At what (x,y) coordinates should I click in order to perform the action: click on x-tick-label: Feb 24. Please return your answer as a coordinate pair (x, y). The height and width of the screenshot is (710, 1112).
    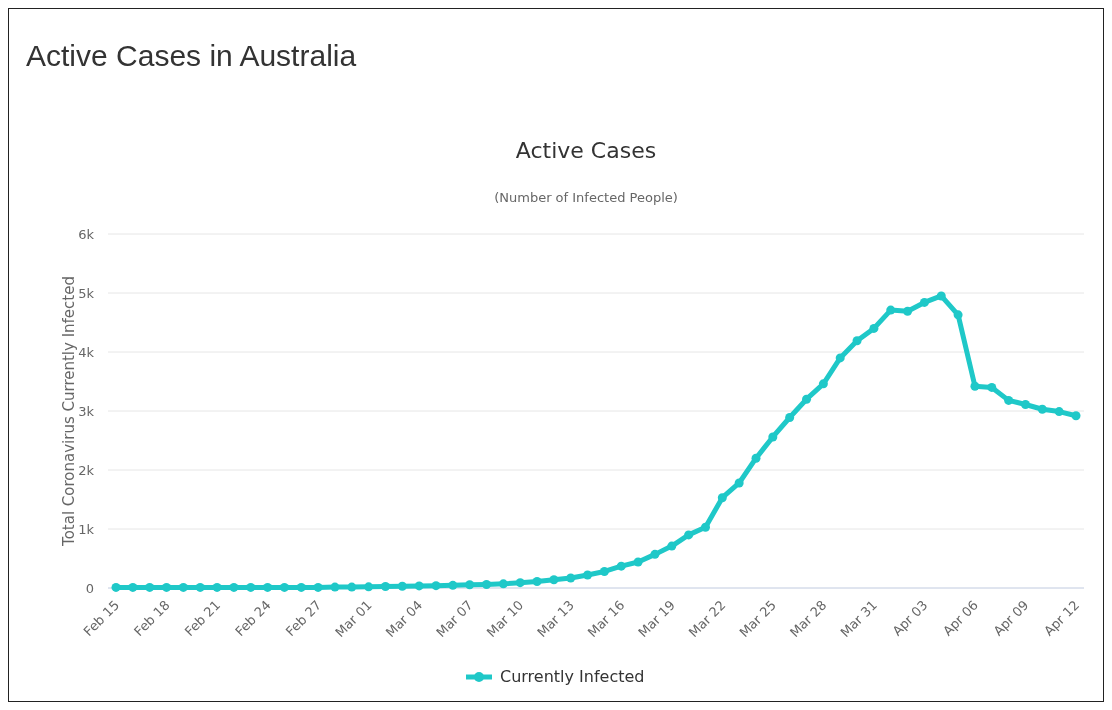
    Looking at the image, I should click on (253, 618).